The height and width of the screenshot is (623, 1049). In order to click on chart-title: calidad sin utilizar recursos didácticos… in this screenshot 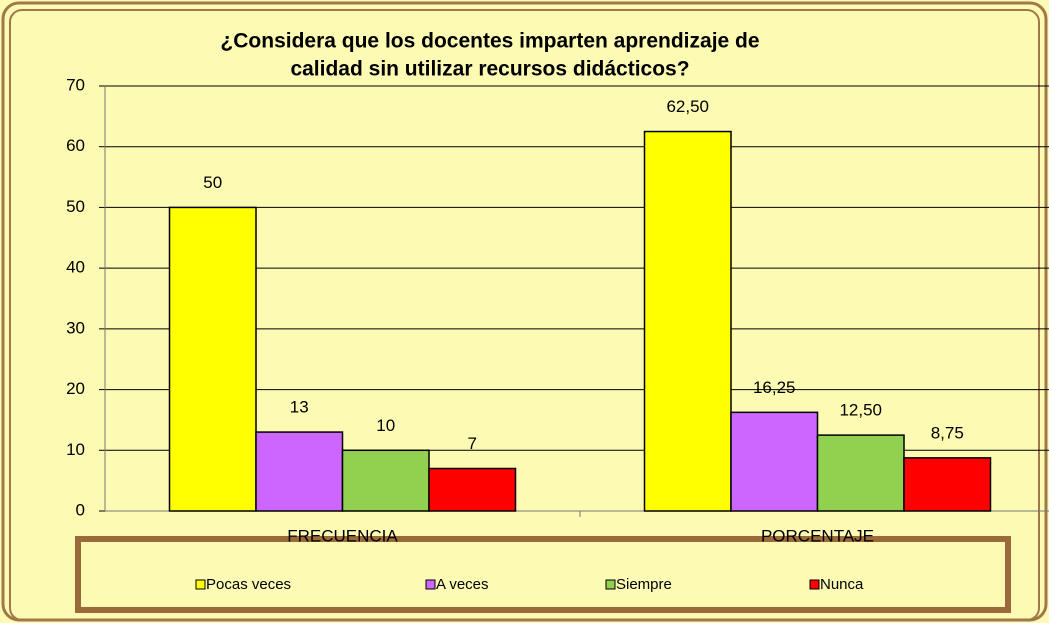, I will do `click(489, 69)`.